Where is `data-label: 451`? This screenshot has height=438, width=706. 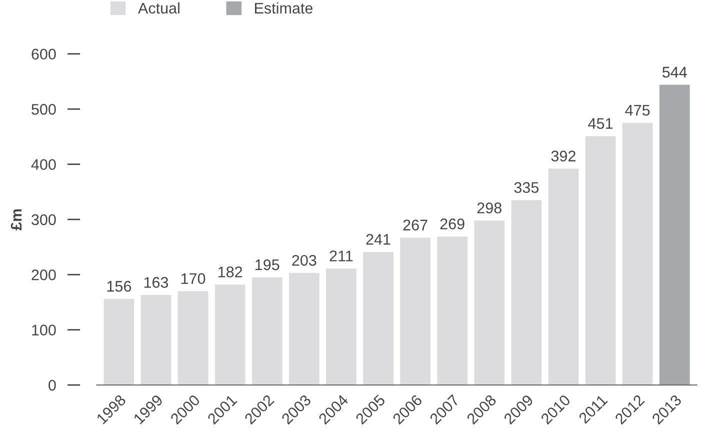
data-label: 451 is located at coordinates (600, 123).